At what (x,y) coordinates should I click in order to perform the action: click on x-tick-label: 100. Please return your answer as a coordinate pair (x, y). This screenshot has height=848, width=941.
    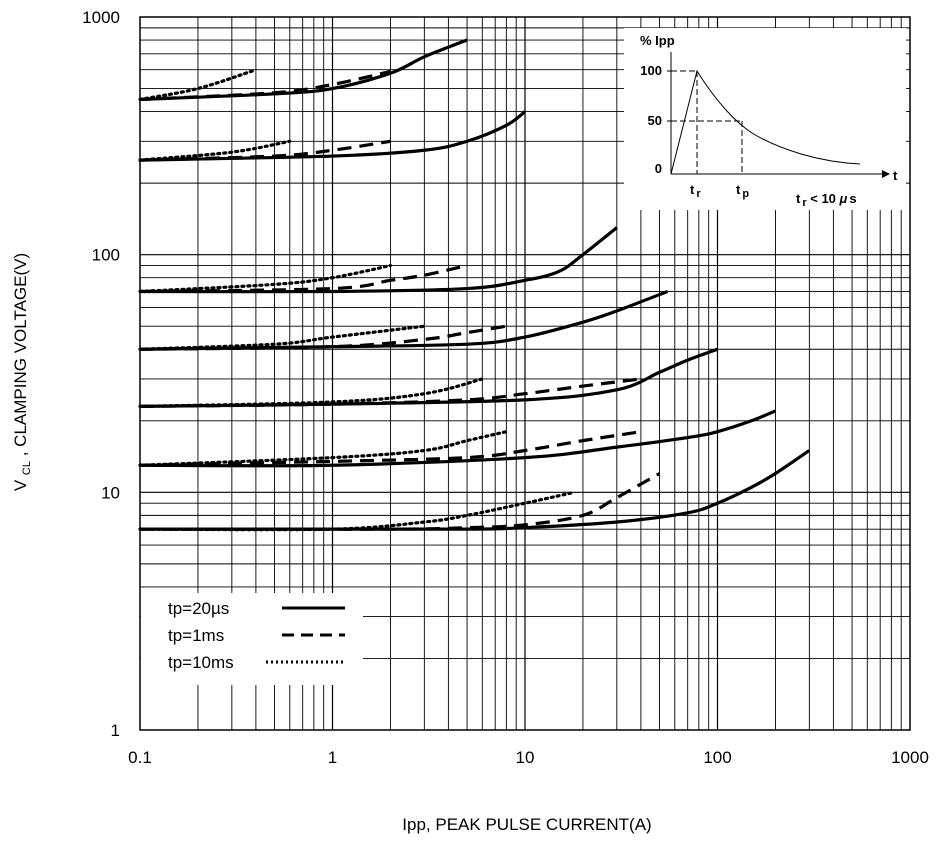
    Looking at the image, I should click on (717, 757).